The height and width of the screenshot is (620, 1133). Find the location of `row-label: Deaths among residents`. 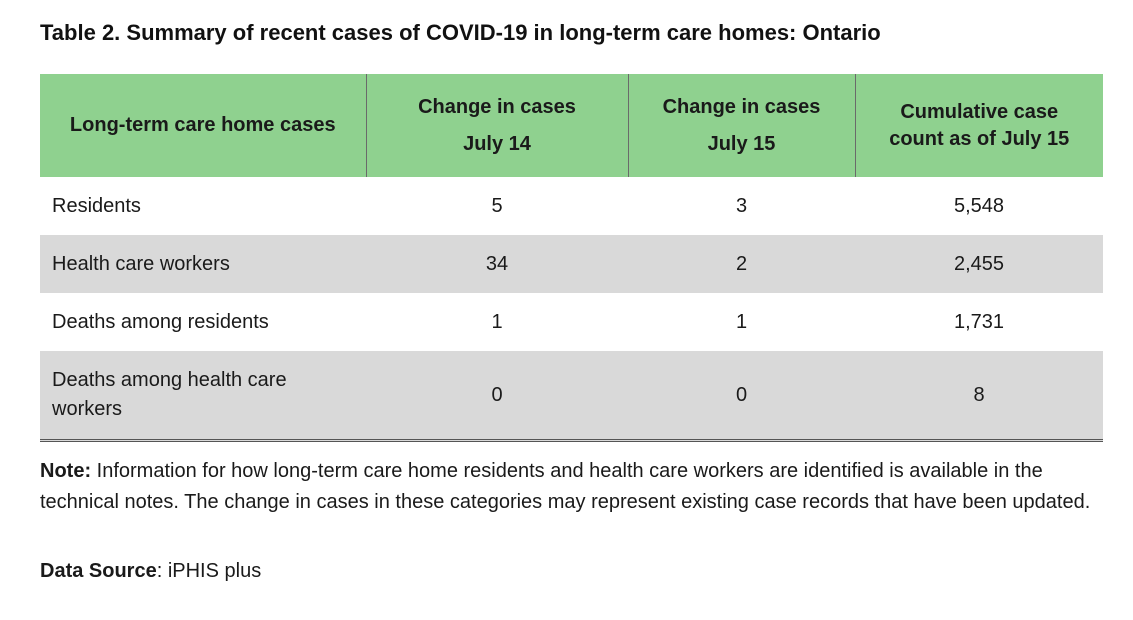

row-label: Deaths among residents is located at coordinates (160, 321).